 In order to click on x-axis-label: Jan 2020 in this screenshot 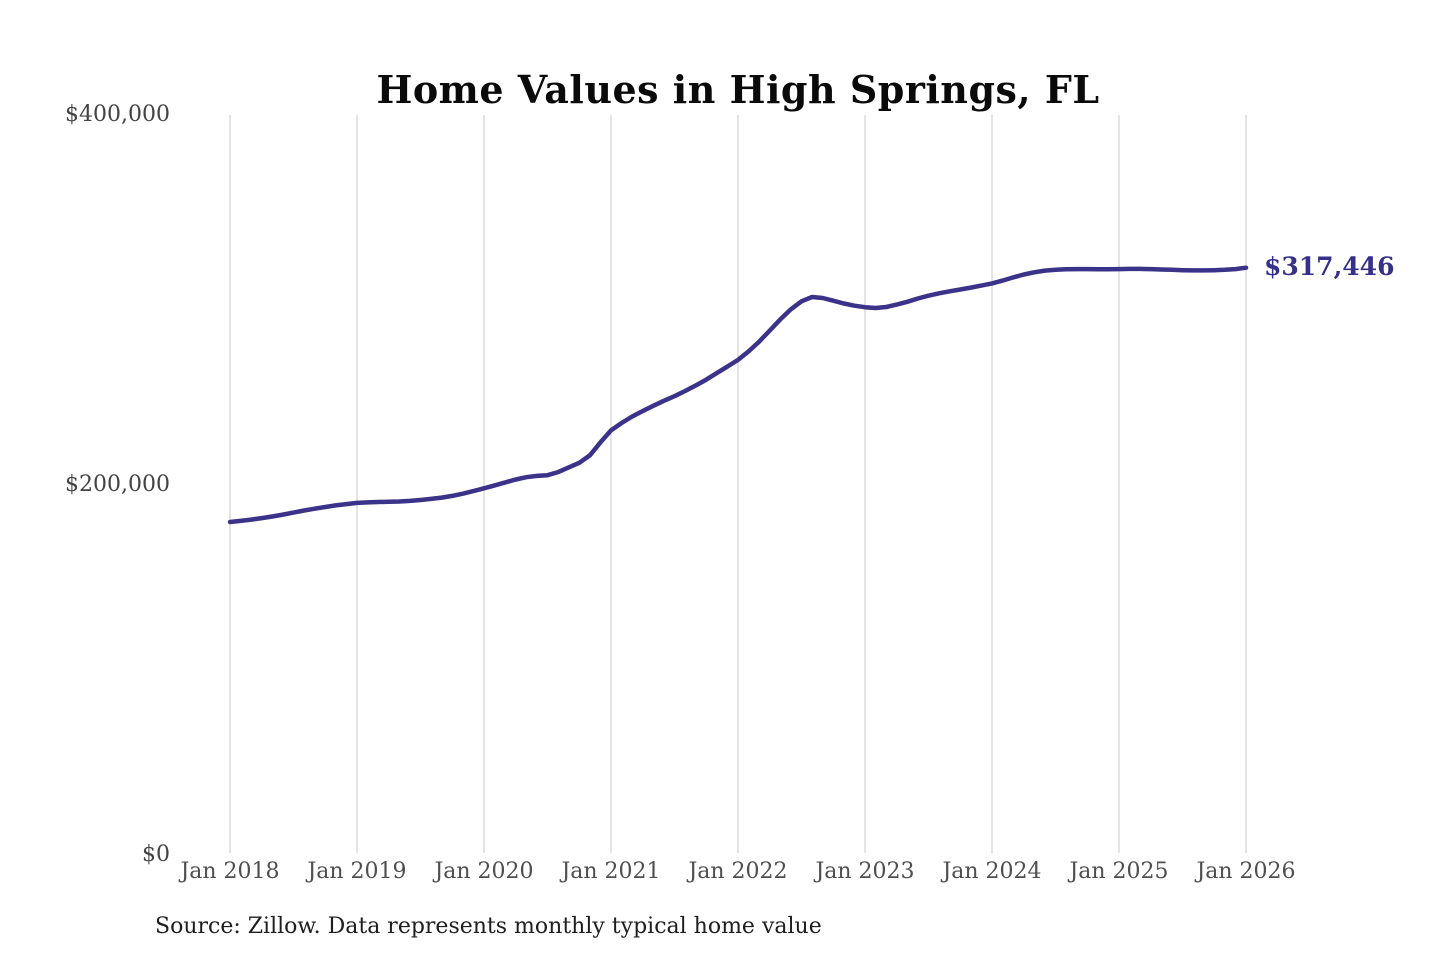, I will do `click(484, 871)`.